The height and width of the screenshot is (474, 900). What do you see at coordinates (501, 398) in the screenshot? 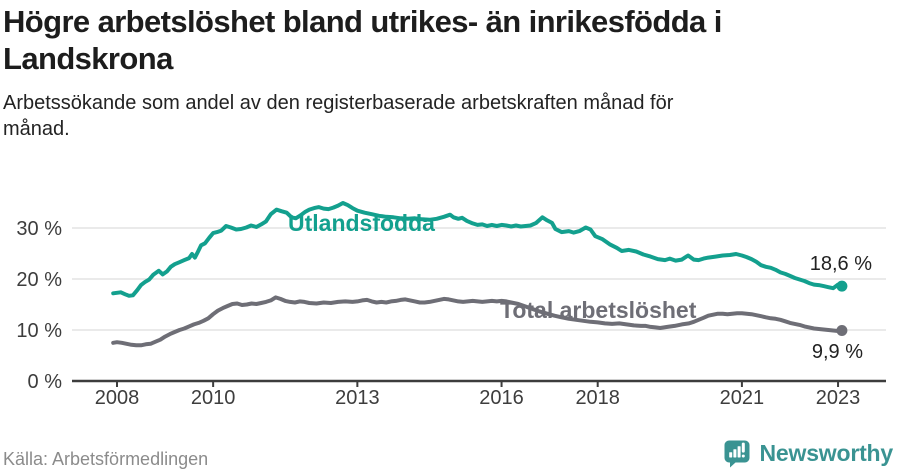
I see `x-tick-label: 2016` at bounding box center [501, 398].